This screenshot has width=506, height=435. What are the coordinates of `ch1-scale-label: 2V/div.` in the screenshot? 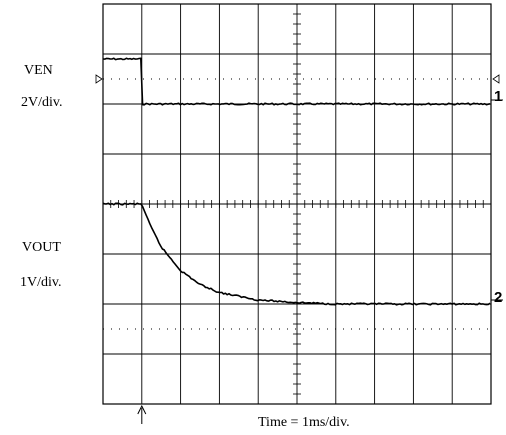 It's located at (41, 102).